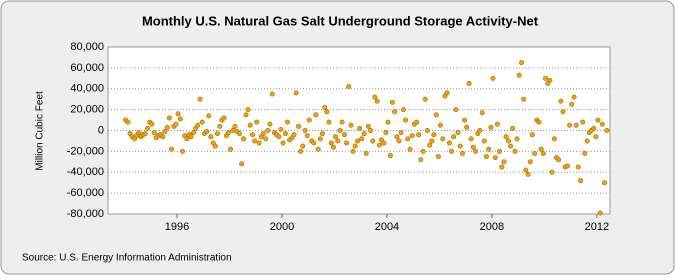  Describe the element at coordinates (40, 131) in the screenshot. I see `y-axis-label: Million Cubic Feet` at that location.